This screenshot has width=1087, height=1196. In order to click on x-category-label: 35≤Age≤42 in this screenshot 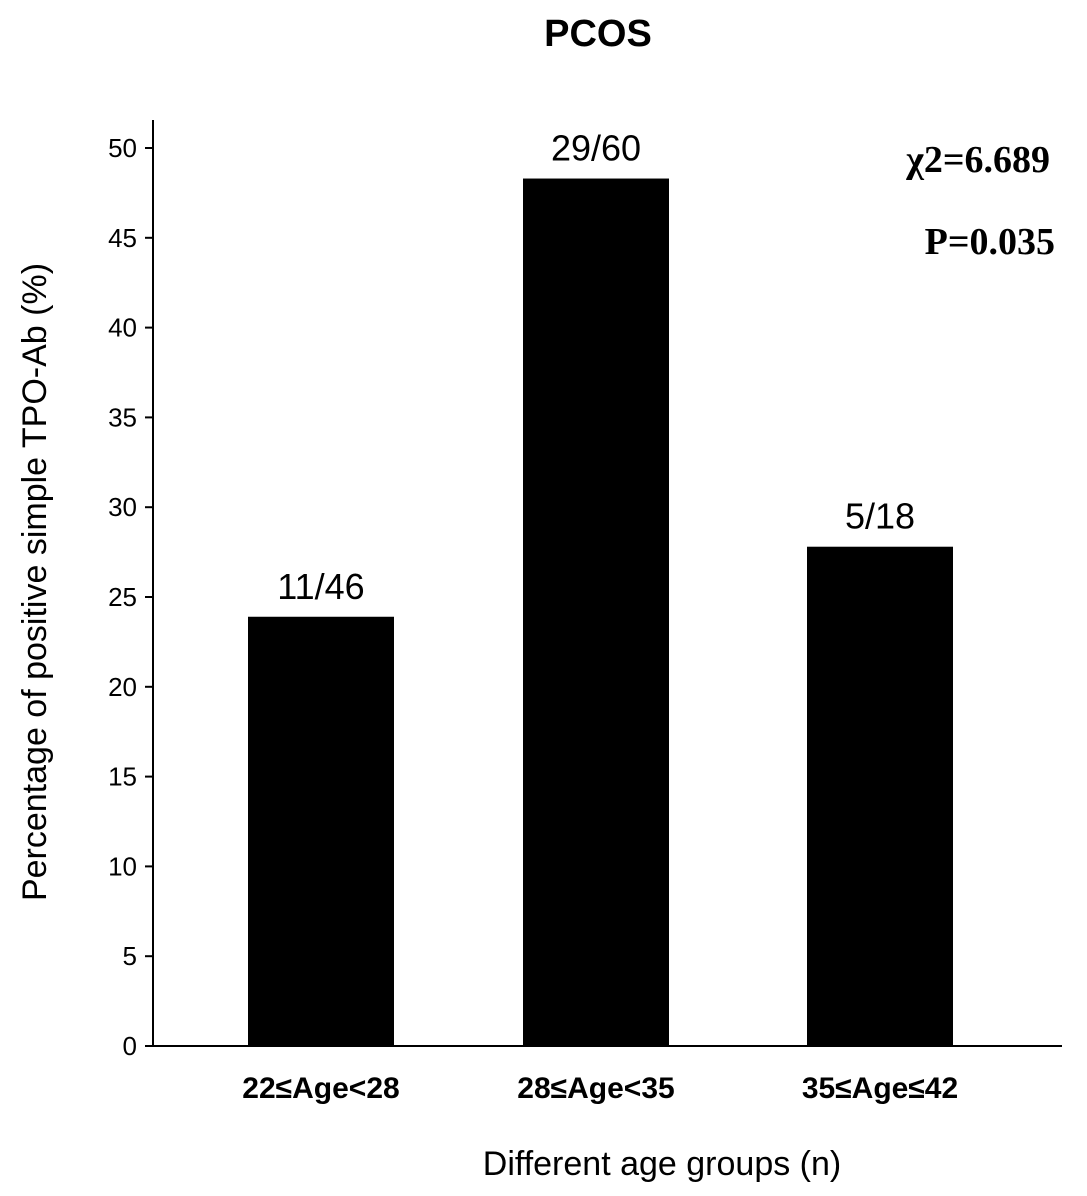, I will do `click(880, 1088)`.